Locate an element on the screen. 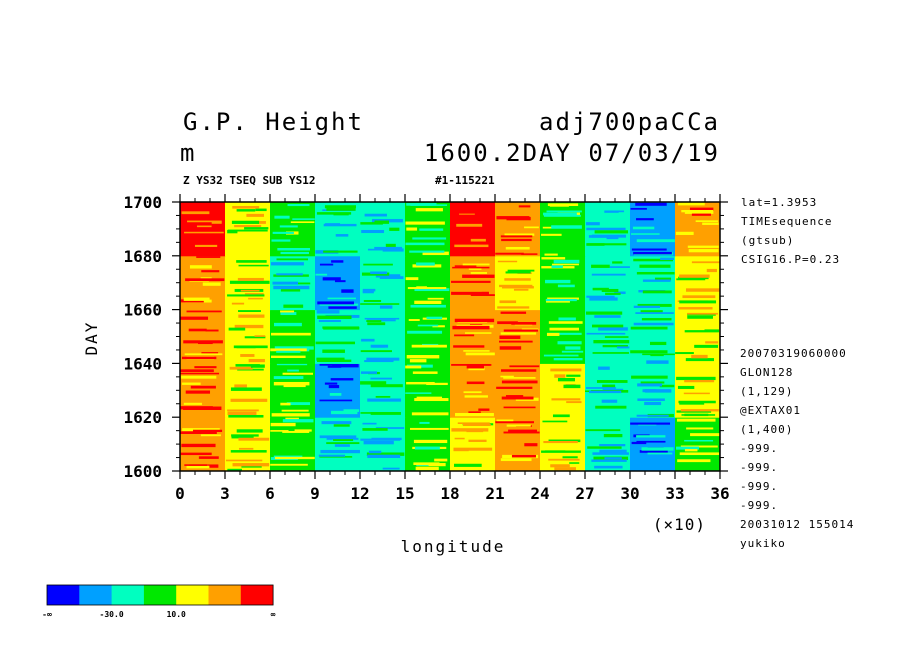 The image size is (904, 654). heatmap-cell is located at coordinates (383, 444).